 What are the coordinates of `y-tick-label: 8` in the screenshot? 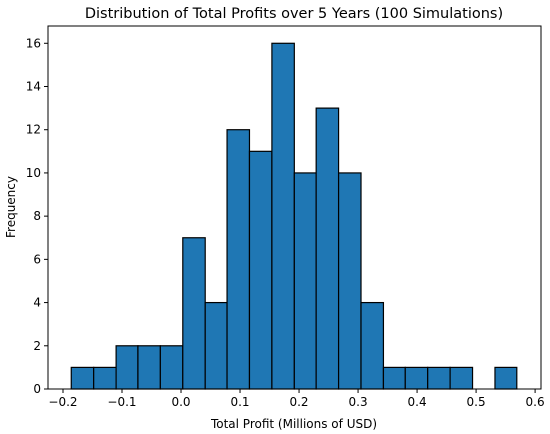 It's located at (37, 216).